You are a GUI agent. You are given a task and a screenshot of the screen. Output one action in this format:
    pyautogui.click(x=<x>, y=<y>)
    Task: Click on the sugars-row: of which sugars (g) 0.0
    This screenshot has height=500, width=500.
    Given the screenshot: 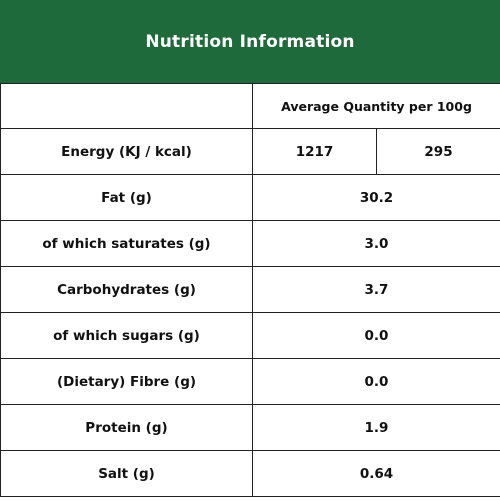 What is the action you would take?
    pyautogui.click(x=250, y=335)
    